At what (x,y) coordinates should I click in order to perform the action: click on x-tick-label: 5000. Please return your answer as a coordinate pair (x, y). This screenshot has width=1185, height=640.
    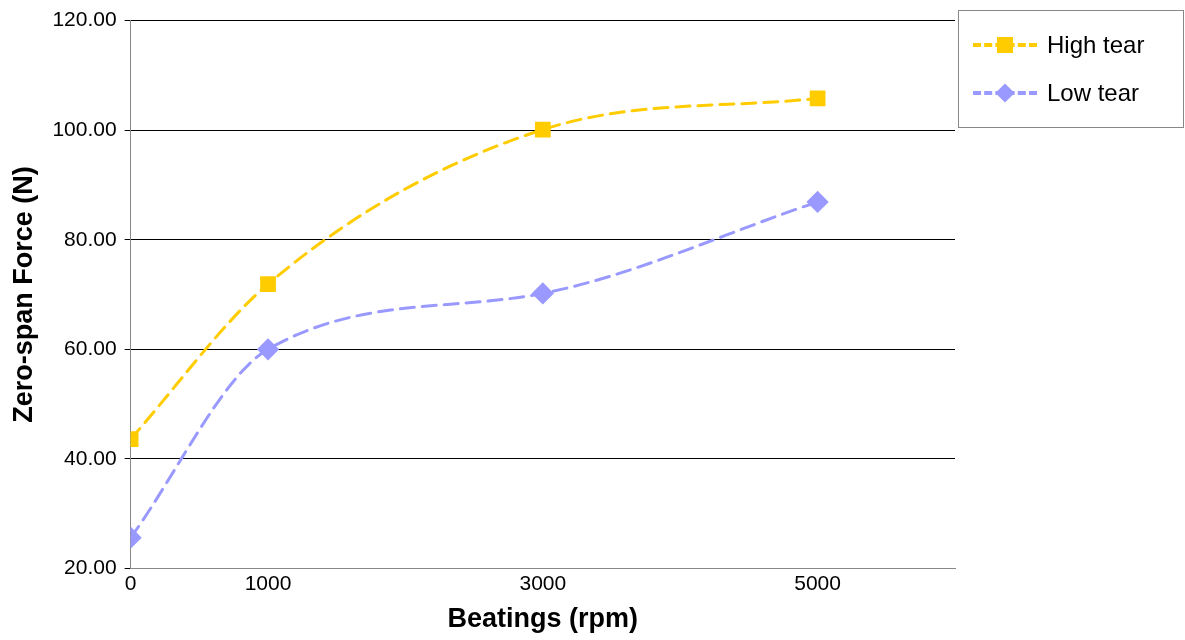
    Looking at the image, I should click on (817, 582).